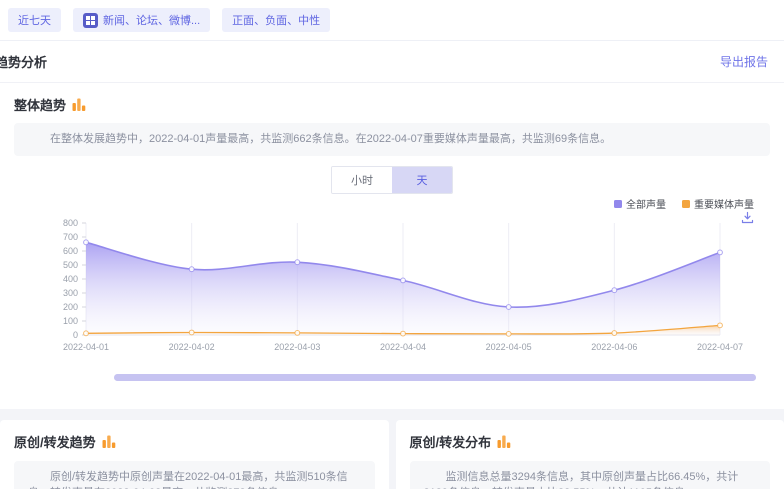 The height and width of the screenshot is (489, 784). What do you see at coordinates (686, 203) in the screenshot?
I see `legend-swatch-media` at bounding box center [686, 203].